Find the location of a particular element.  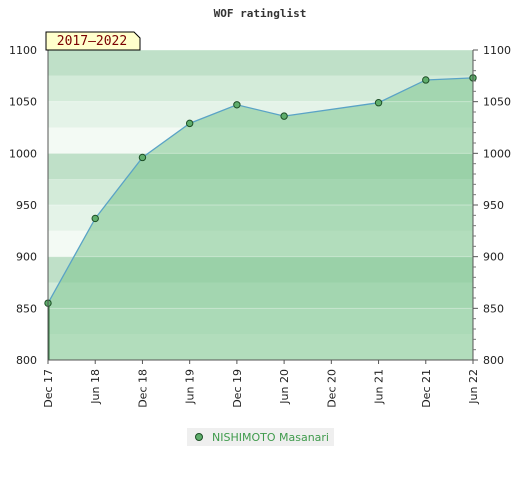

x-tick-label: Dec 21 is located at coordinates (426, 388).